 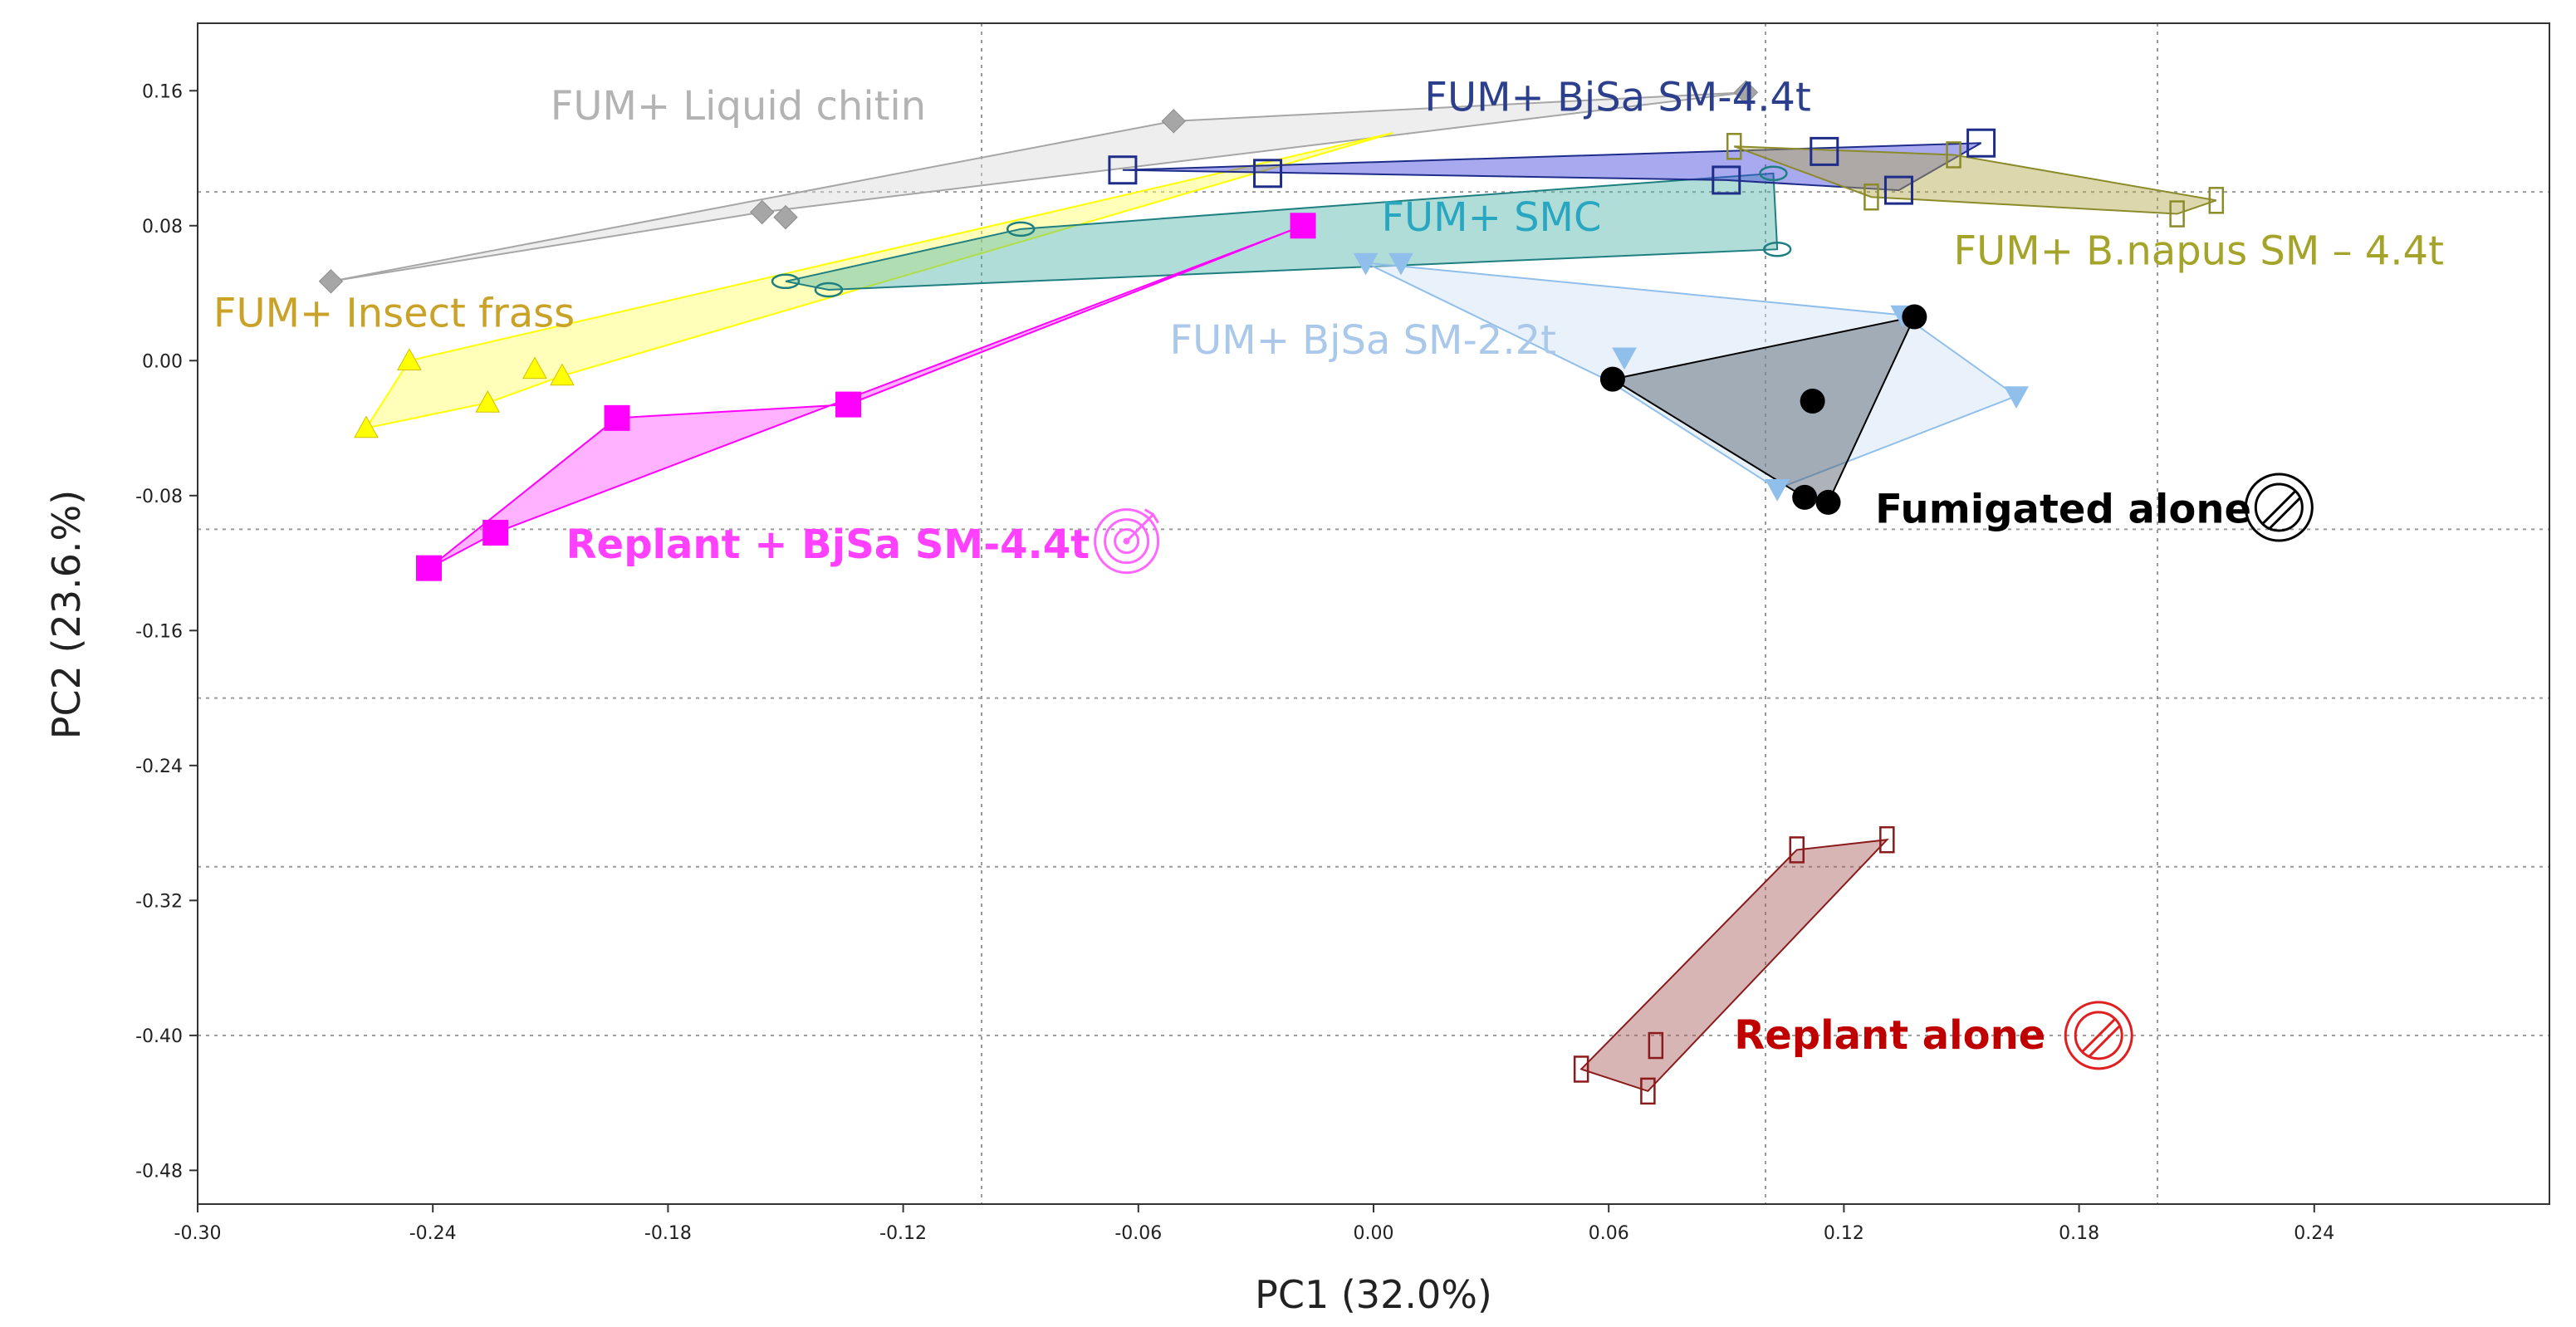 What do you see at coordinates (903, 1233) in the screenshot?
I see `x-tick-label: -0.12` at bounding box center [903, 1233].